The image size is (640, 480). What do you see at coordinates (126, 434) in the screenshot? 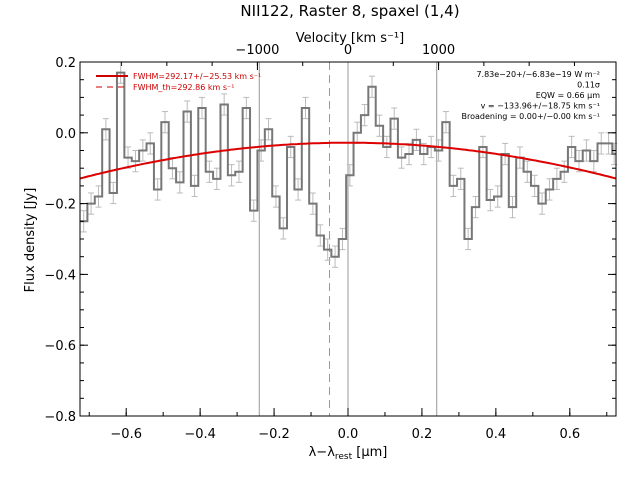
I see `x-tick-label-0: −0.6` at bounding box center [126, 434].